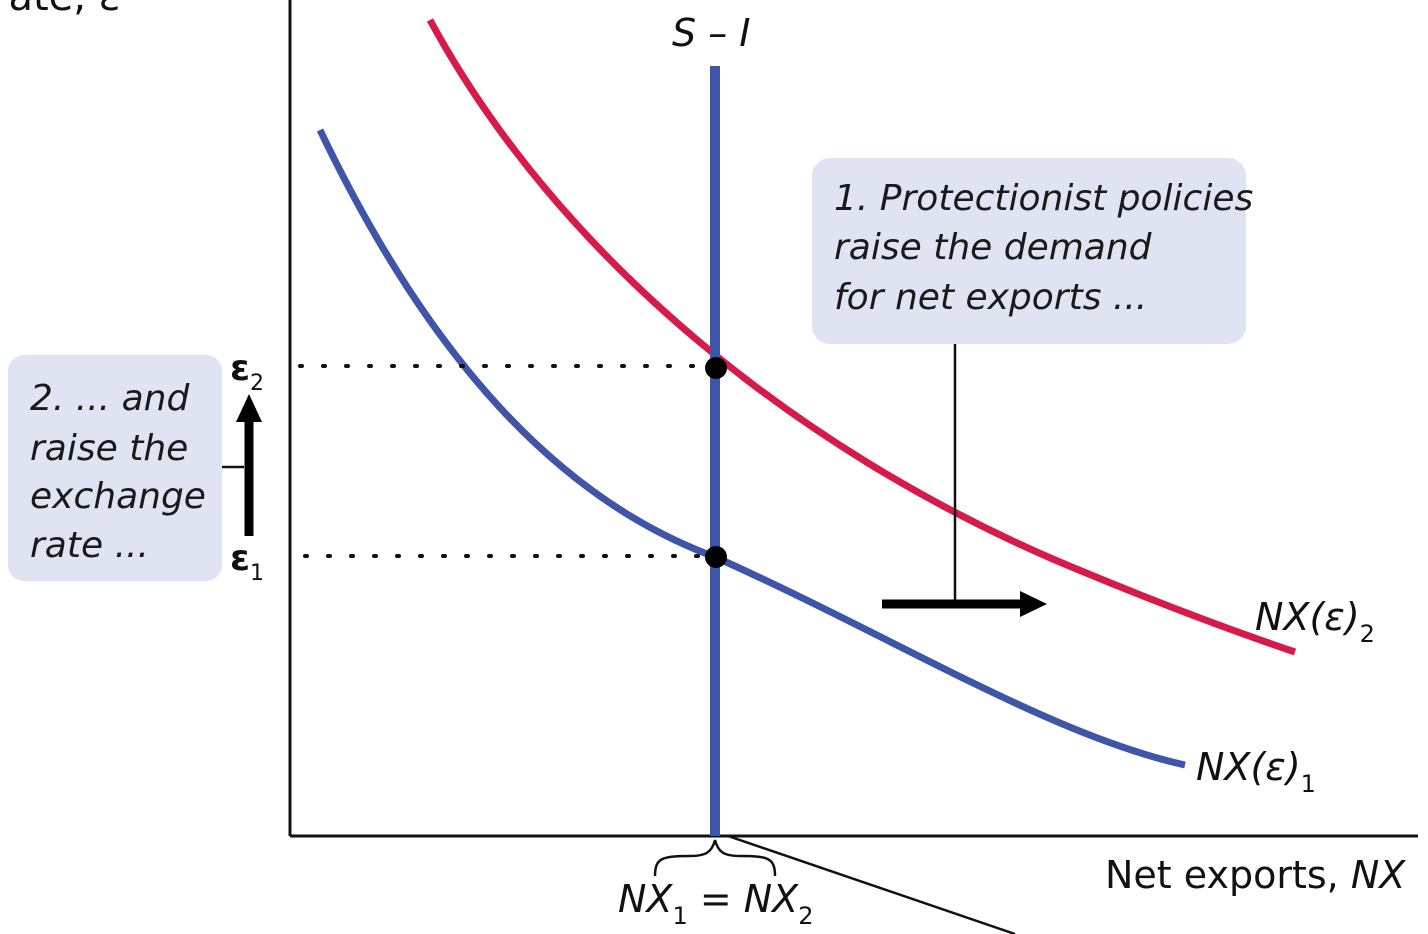 This screenshot has width=1428, height=934. What do you see at coordinates (60, 10) in the screenshot?
I see `y-axis-label: rate, ε` at bounding box center [60, 10].